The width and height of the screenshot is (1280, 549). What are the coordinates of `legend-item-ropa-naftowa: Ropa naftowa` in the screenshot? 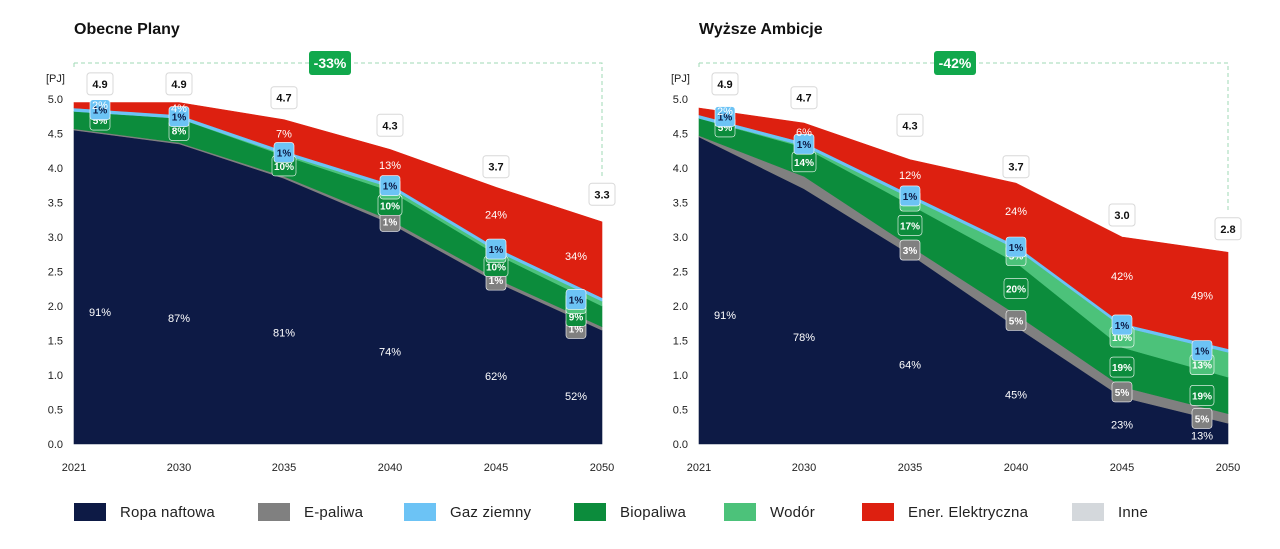 It's located at (144, 512).